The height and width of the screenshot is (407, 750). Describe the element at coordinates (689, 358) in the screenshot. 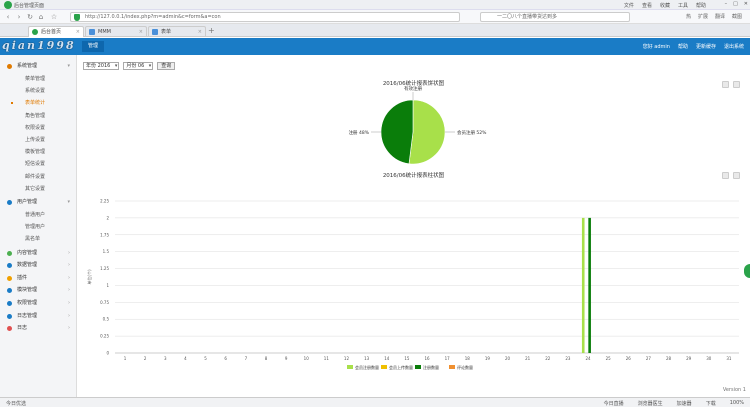

I see `x-tick-label: 29` at that location.